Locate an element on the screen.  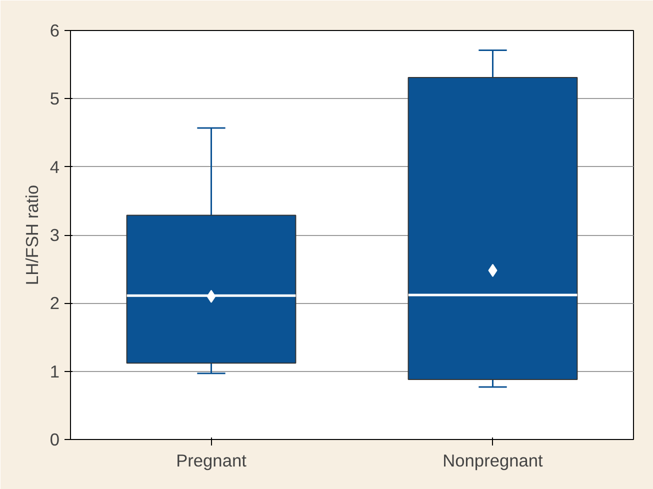
y-tick-label: 2 is located at coordinates (55, 303).